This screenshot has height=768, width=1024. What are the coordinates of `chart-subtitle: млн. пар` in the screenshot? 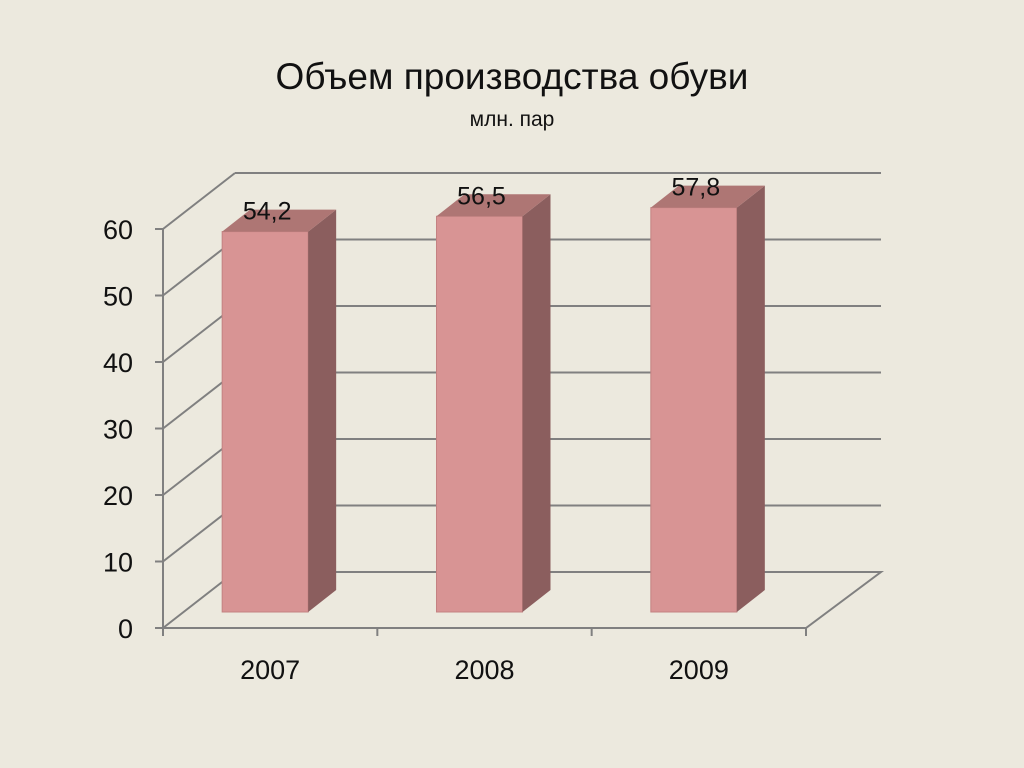 It's located at (512, 119).